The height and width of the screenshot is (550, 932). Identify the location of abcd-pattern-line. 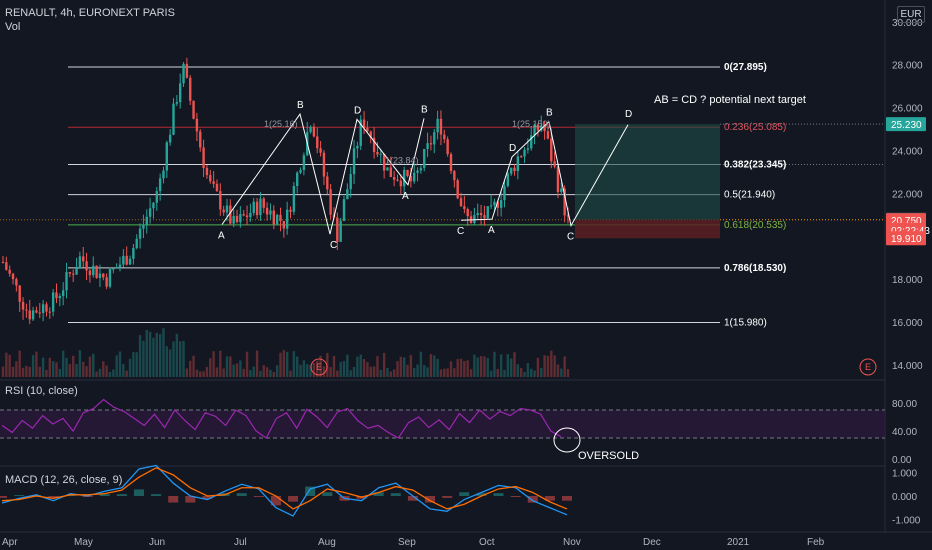
(505, 171).